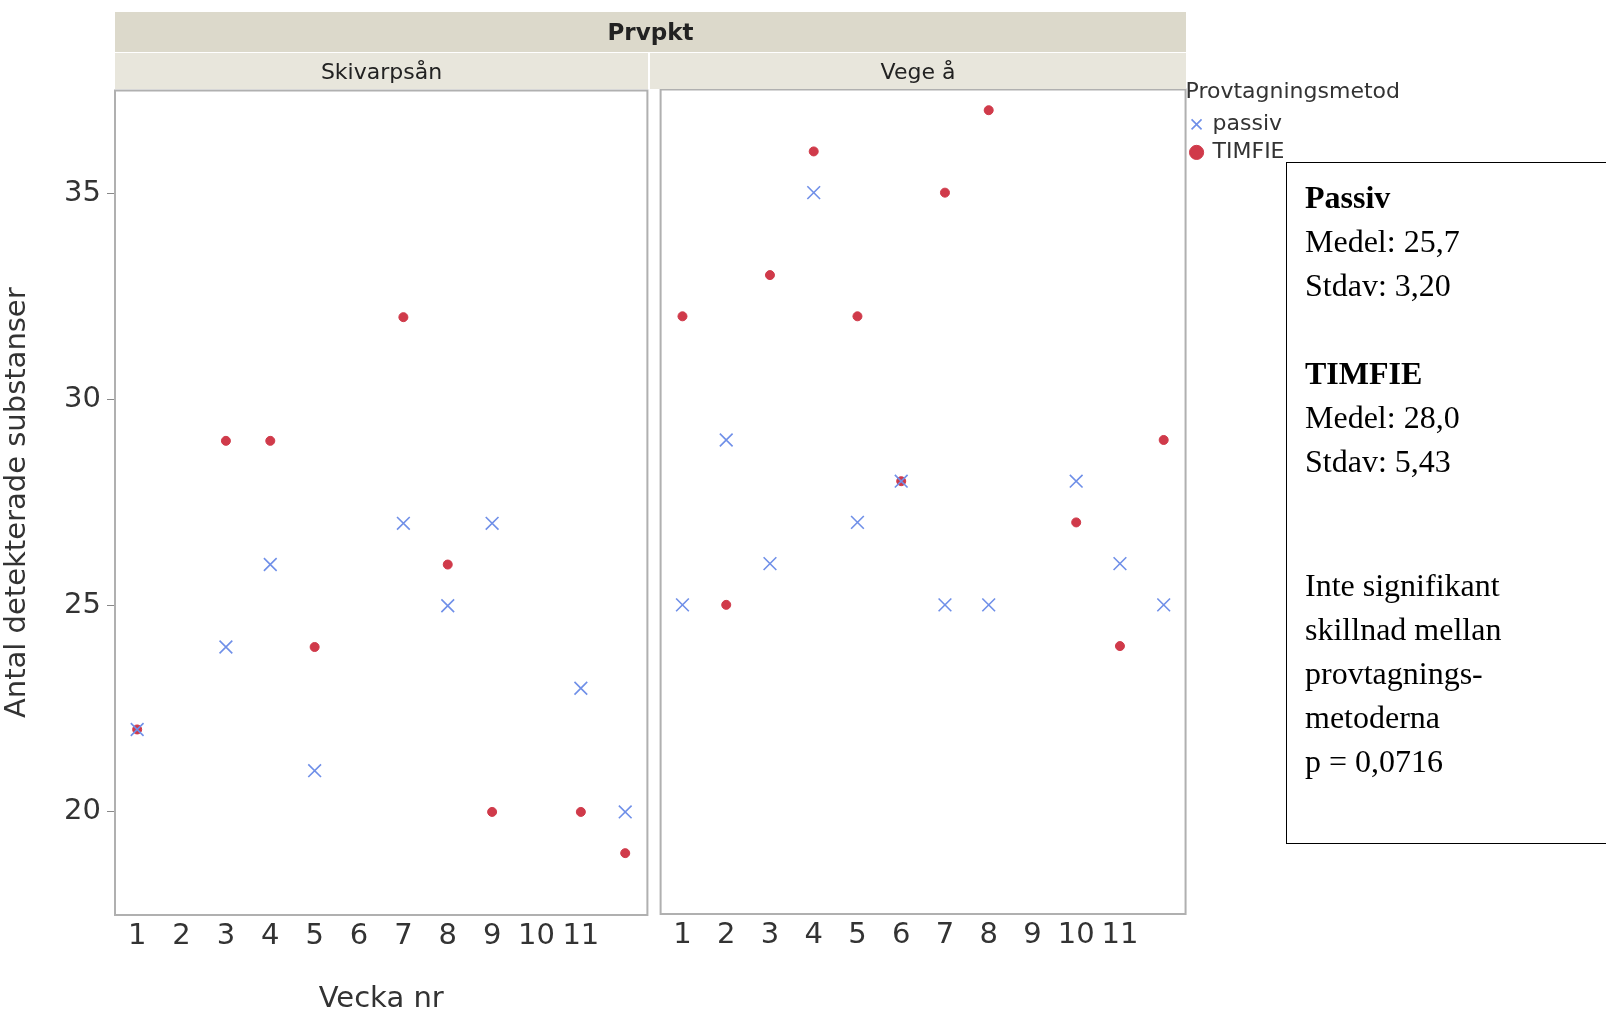 The image size is (1606, 1017). Describe the element at coordinates (1292, 91) in the screenshot. I see `legend-title: Provtagningsmetod` at that location.